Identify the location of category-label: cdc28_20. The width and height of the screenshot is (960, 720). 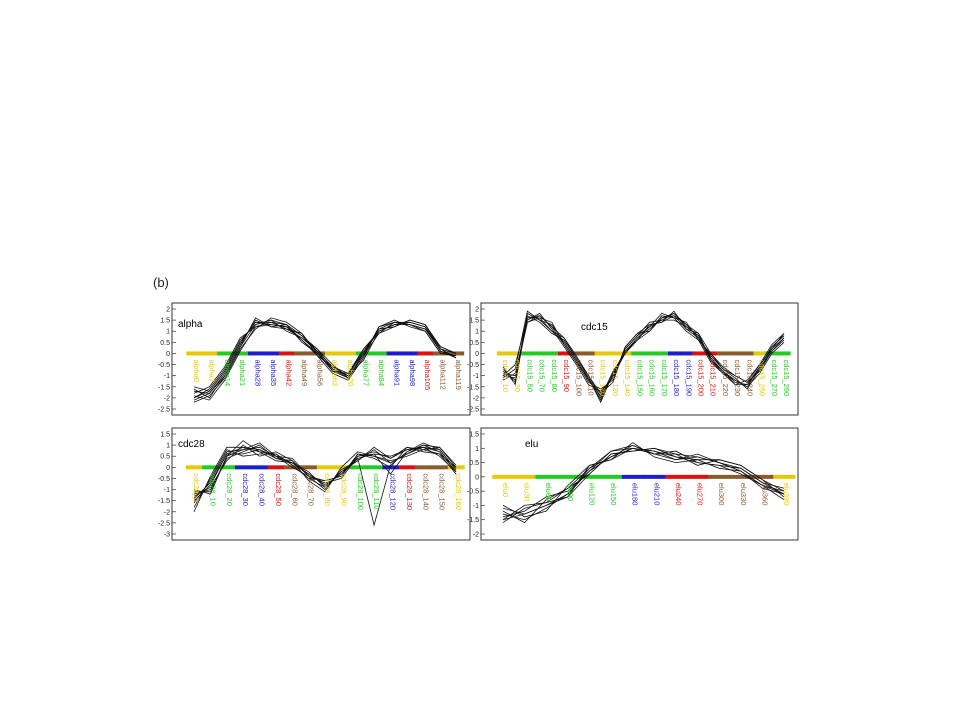
(229, 489).